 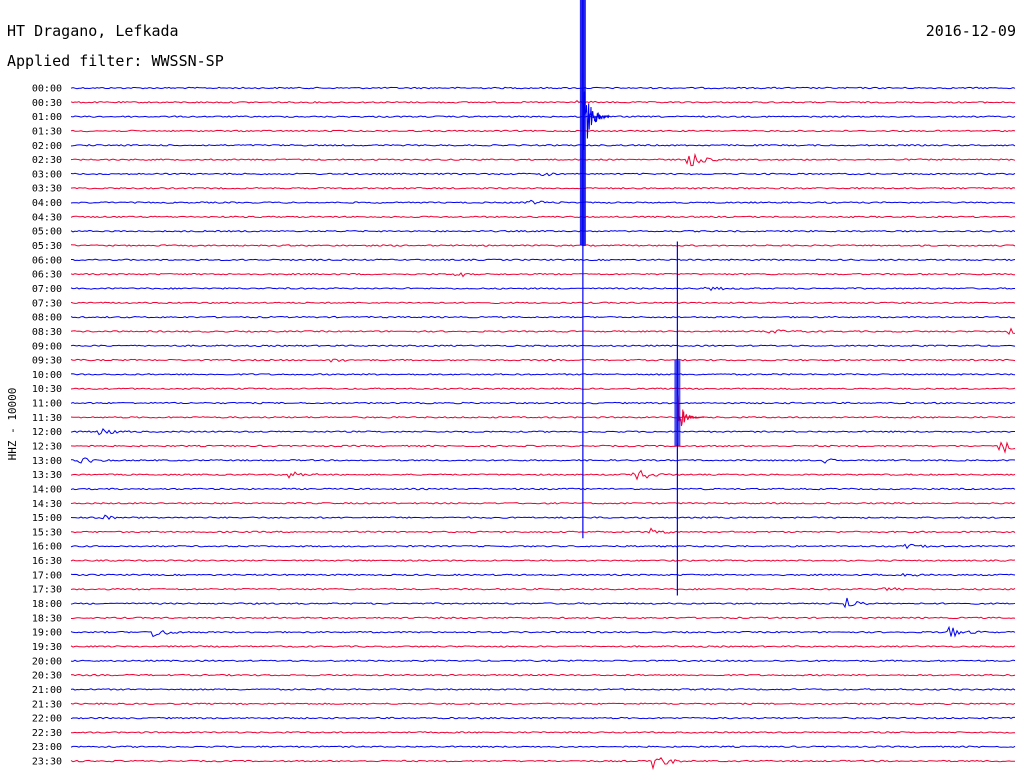 What do you see at coordinates (47, 318) in the screenshot?
I see `row-time-label: 08:00` at bounding box center [47, 318].